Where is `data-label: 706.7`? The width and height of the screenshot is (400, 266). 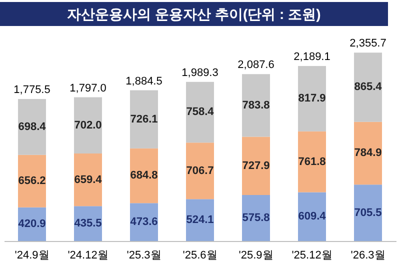
data-label: 706.7 is located at coordinates (200, 170).